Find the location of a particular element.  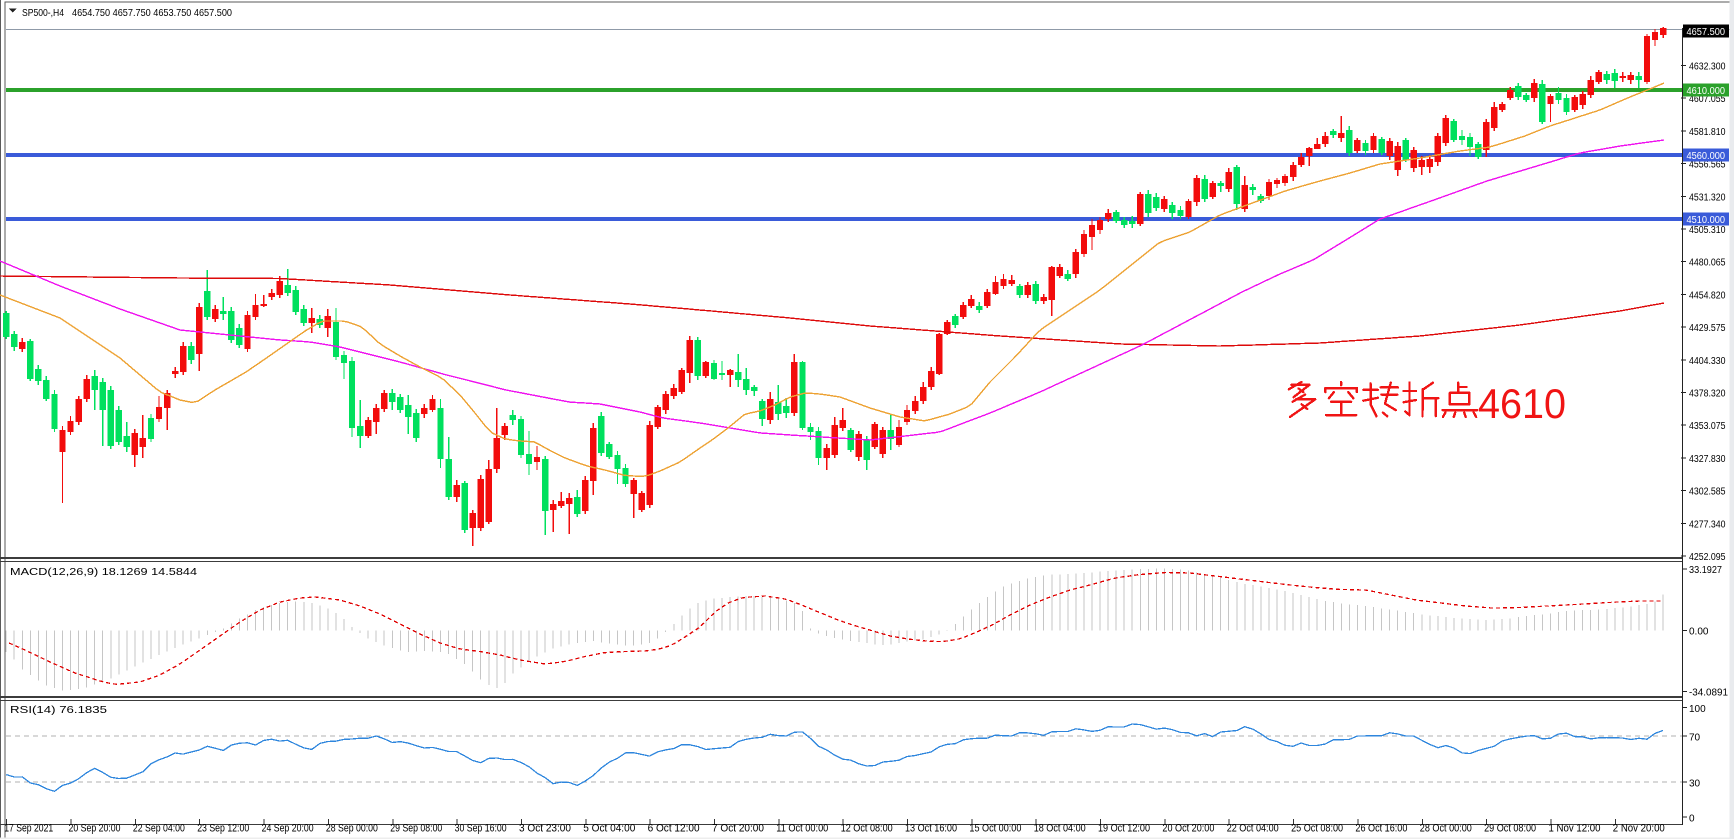

svg-text: 4404.330 is located at coordinates (1707, 361).